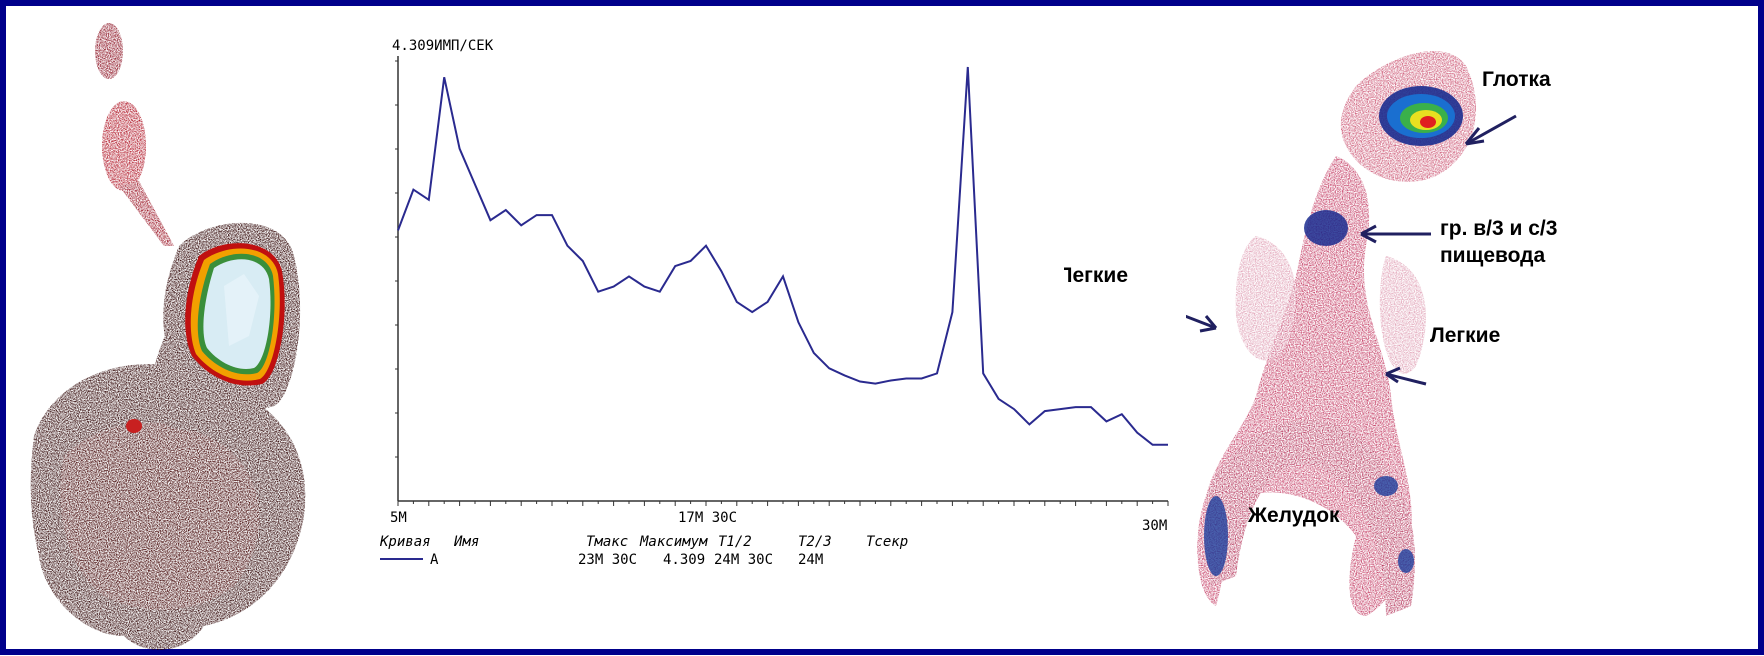  I want to click on footer-header-max: Максимум, so click(673, 542).